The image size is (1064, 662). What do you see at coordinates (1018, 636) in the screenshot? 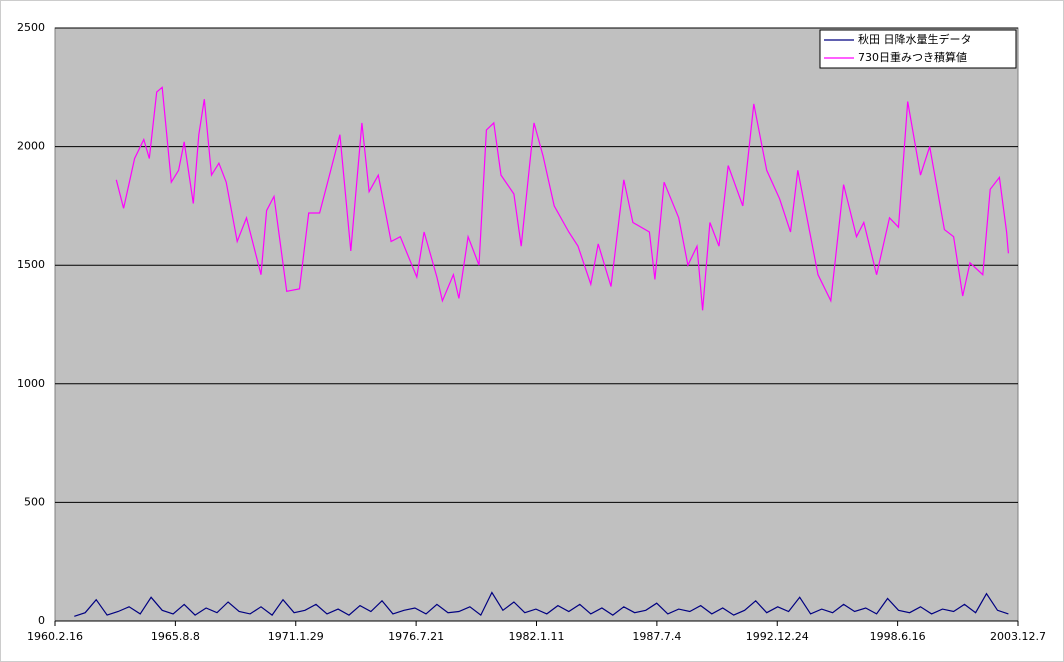
I see `x-tick-label: 2003.12.7` at bounding box center [1018, 636].